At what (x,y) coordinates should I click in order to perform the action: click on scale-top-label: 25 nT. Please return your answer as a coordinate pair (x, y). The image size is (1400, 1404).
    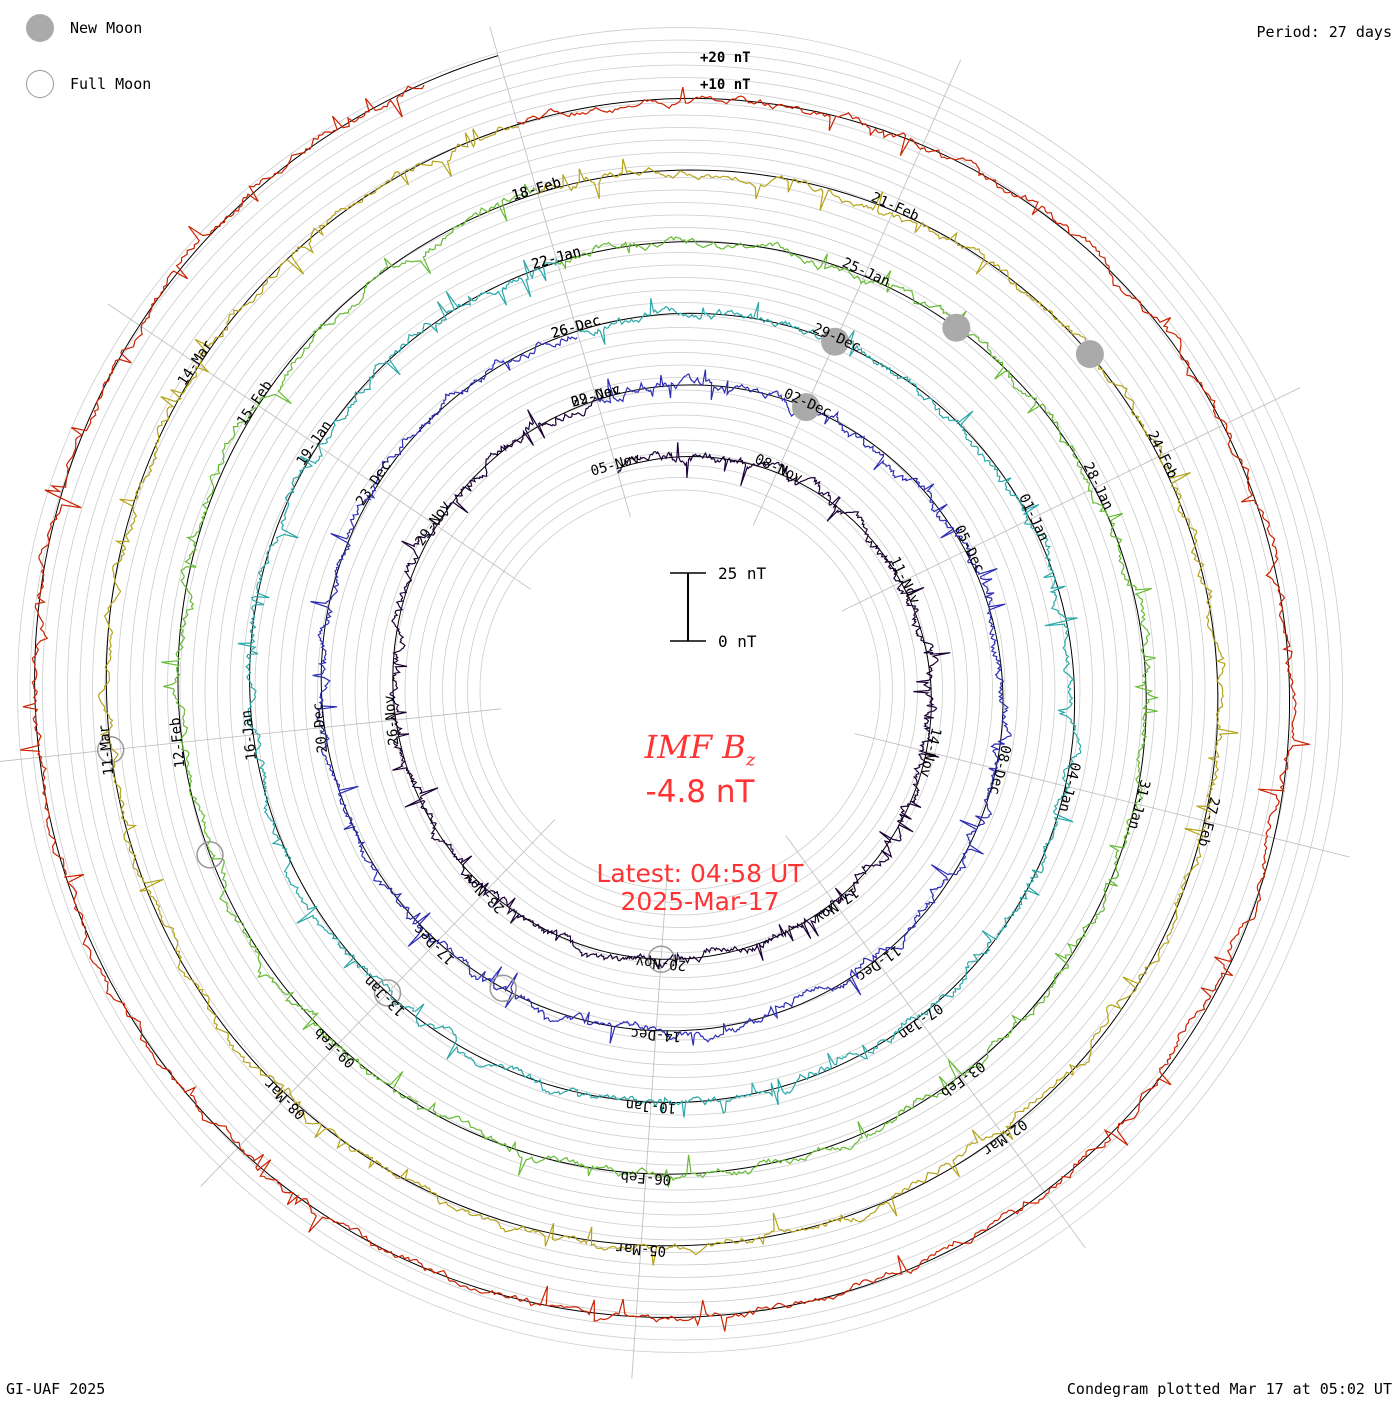
    Looking at the image, I should click on (742, 573).